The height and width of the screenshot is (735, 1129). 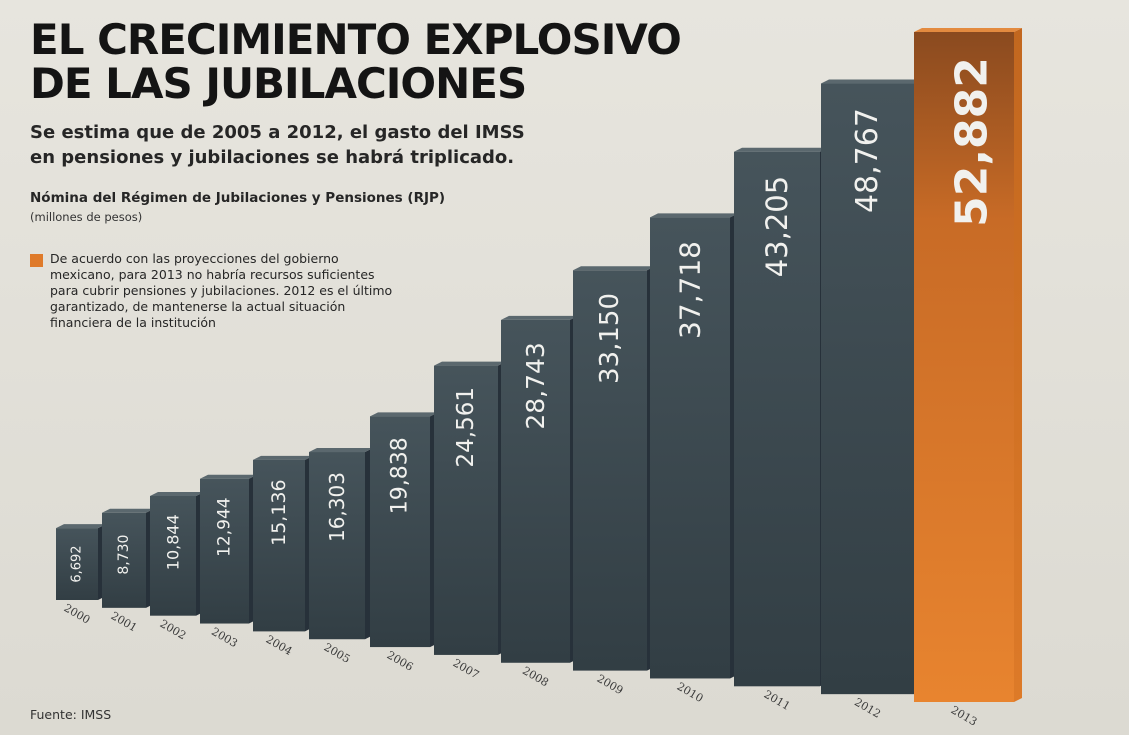 What do you see at coordinates (867, 708) in the screenshot?
I see `tick-label-2012: 2012` at bounding box center [867, 708].